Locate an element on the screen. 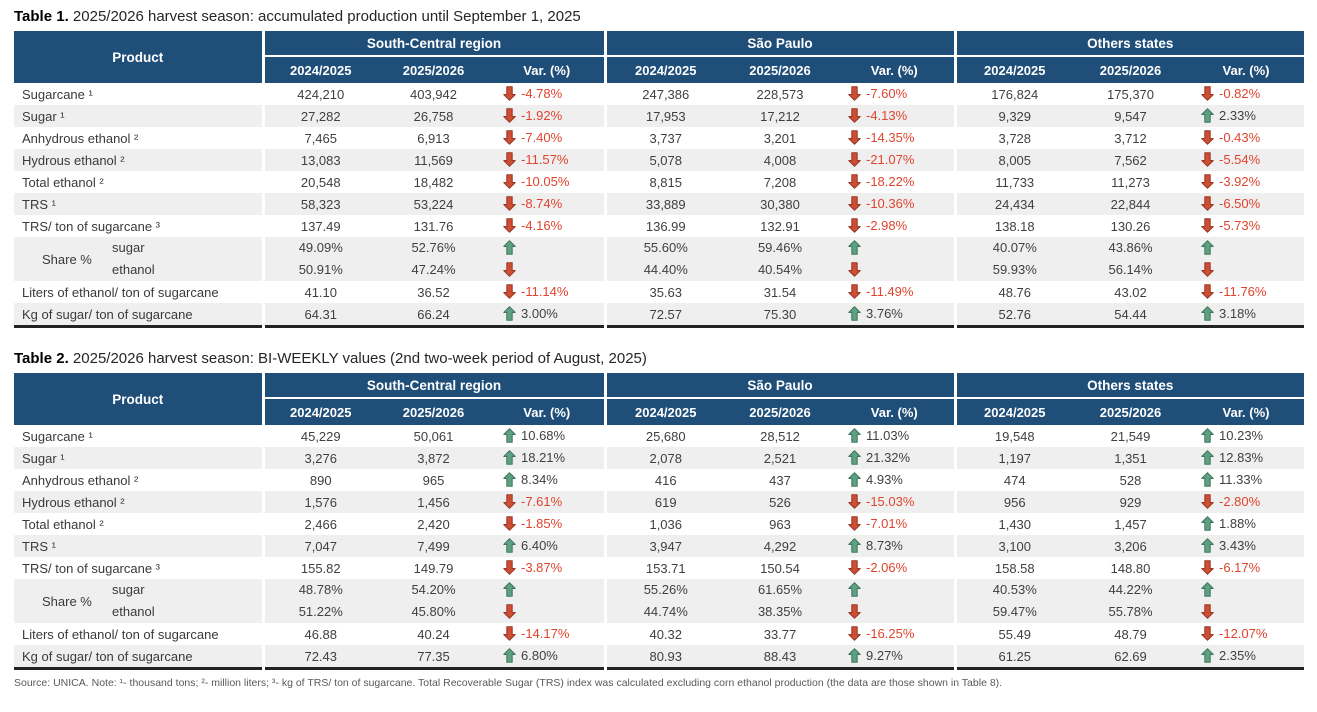 The height and width of the screenshot is (712, 1317). value-cell: 963 is located at coordinates (780, 524).